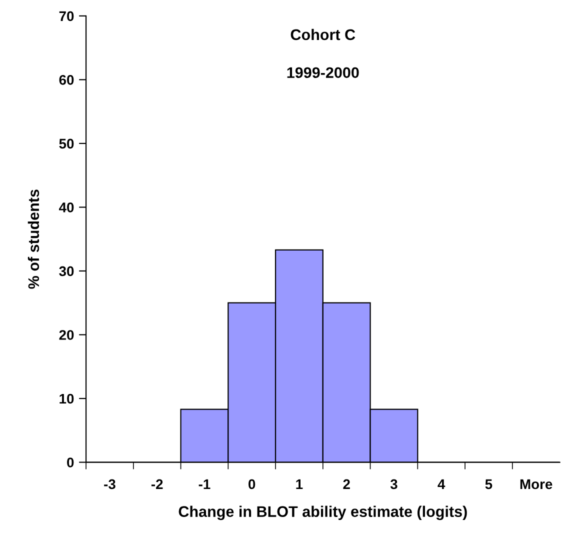 This screenshot has width=566, height=549. I want to click on y-tick-label: 50, so click(66, 143).